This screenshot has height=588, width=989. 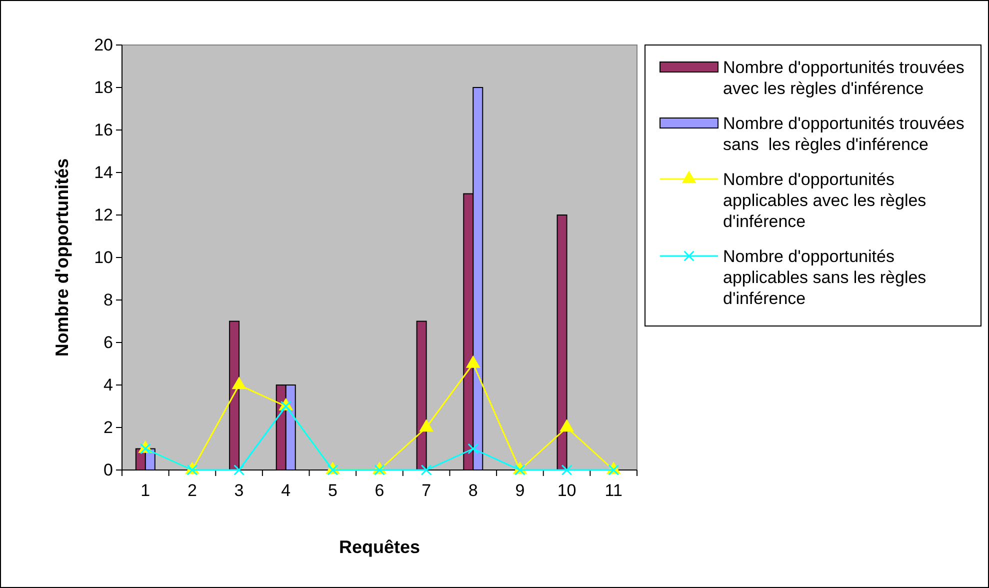 What do you see at coordinates (379, 490) in the screenshot?
I see `x-tick-label: 6` at bounding box center [379, 490].